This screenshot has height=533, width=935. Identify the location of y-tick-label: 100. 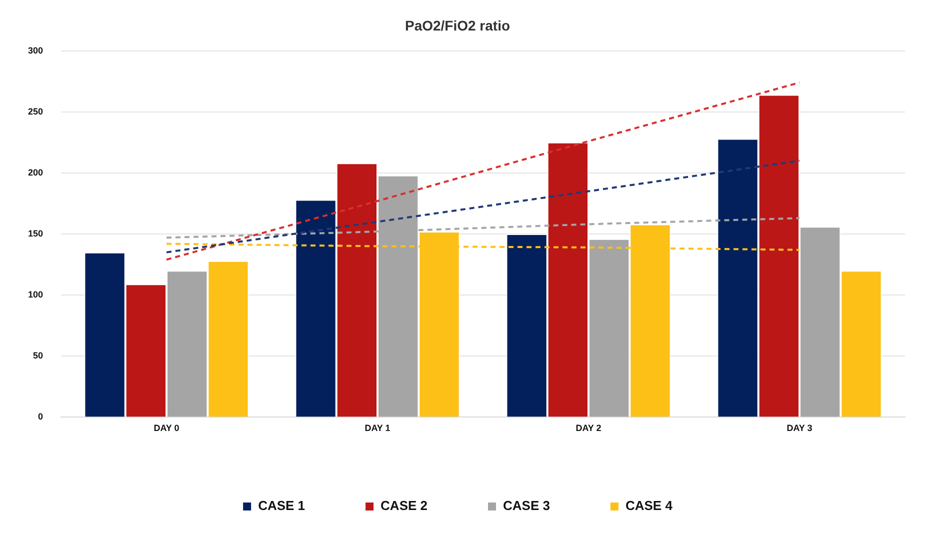
(36, 295).